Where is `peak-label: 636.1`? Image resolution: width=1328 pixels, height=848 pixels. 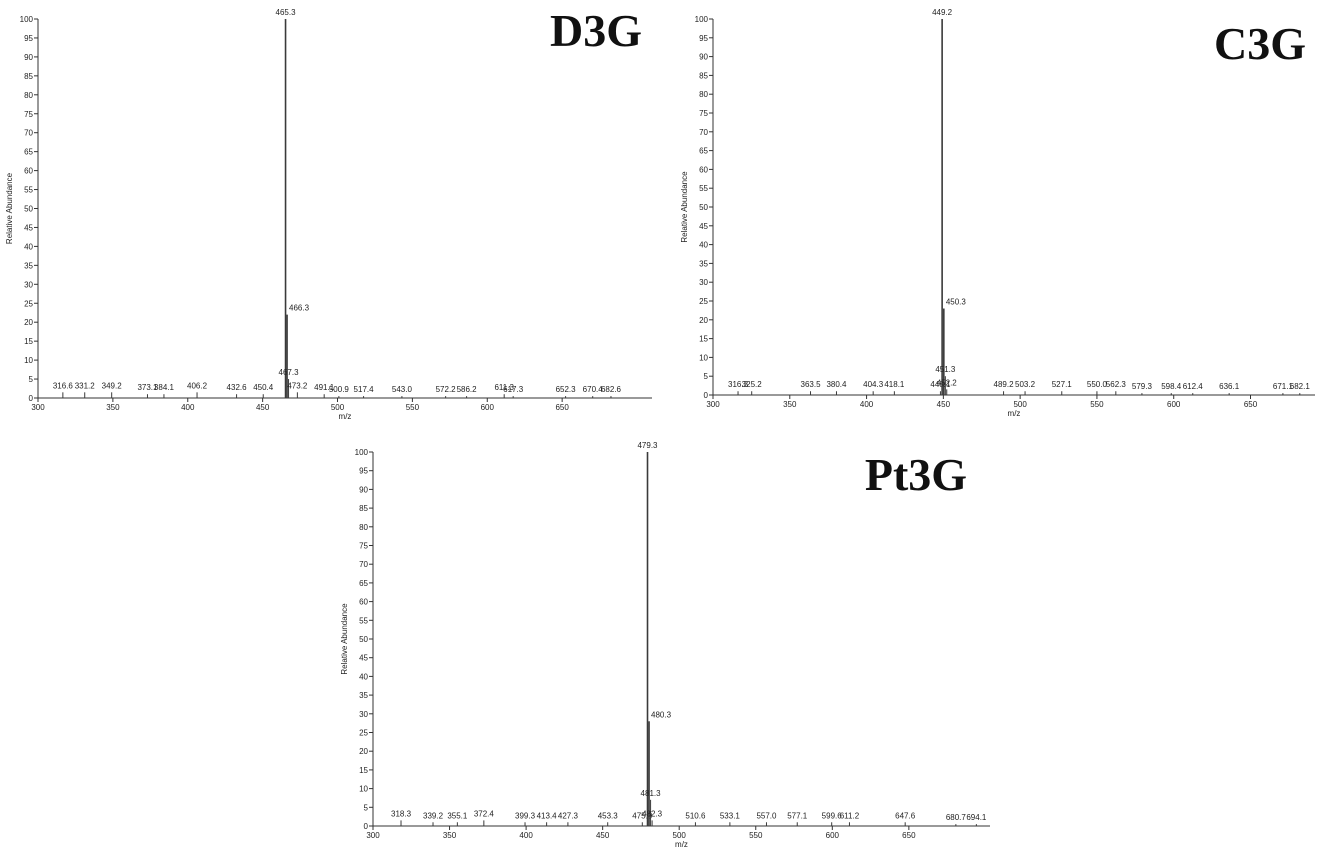
peak-label: 636.1 is located at coordinates (1229, 386).